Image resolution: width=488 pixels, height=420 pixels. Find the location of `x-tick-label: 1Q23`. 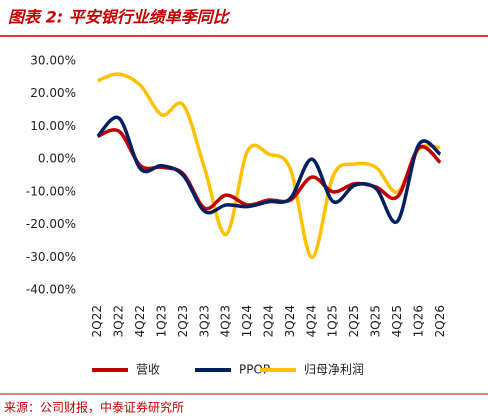

x-tick-label: 1Q23 is located at coordinates (161, 321).